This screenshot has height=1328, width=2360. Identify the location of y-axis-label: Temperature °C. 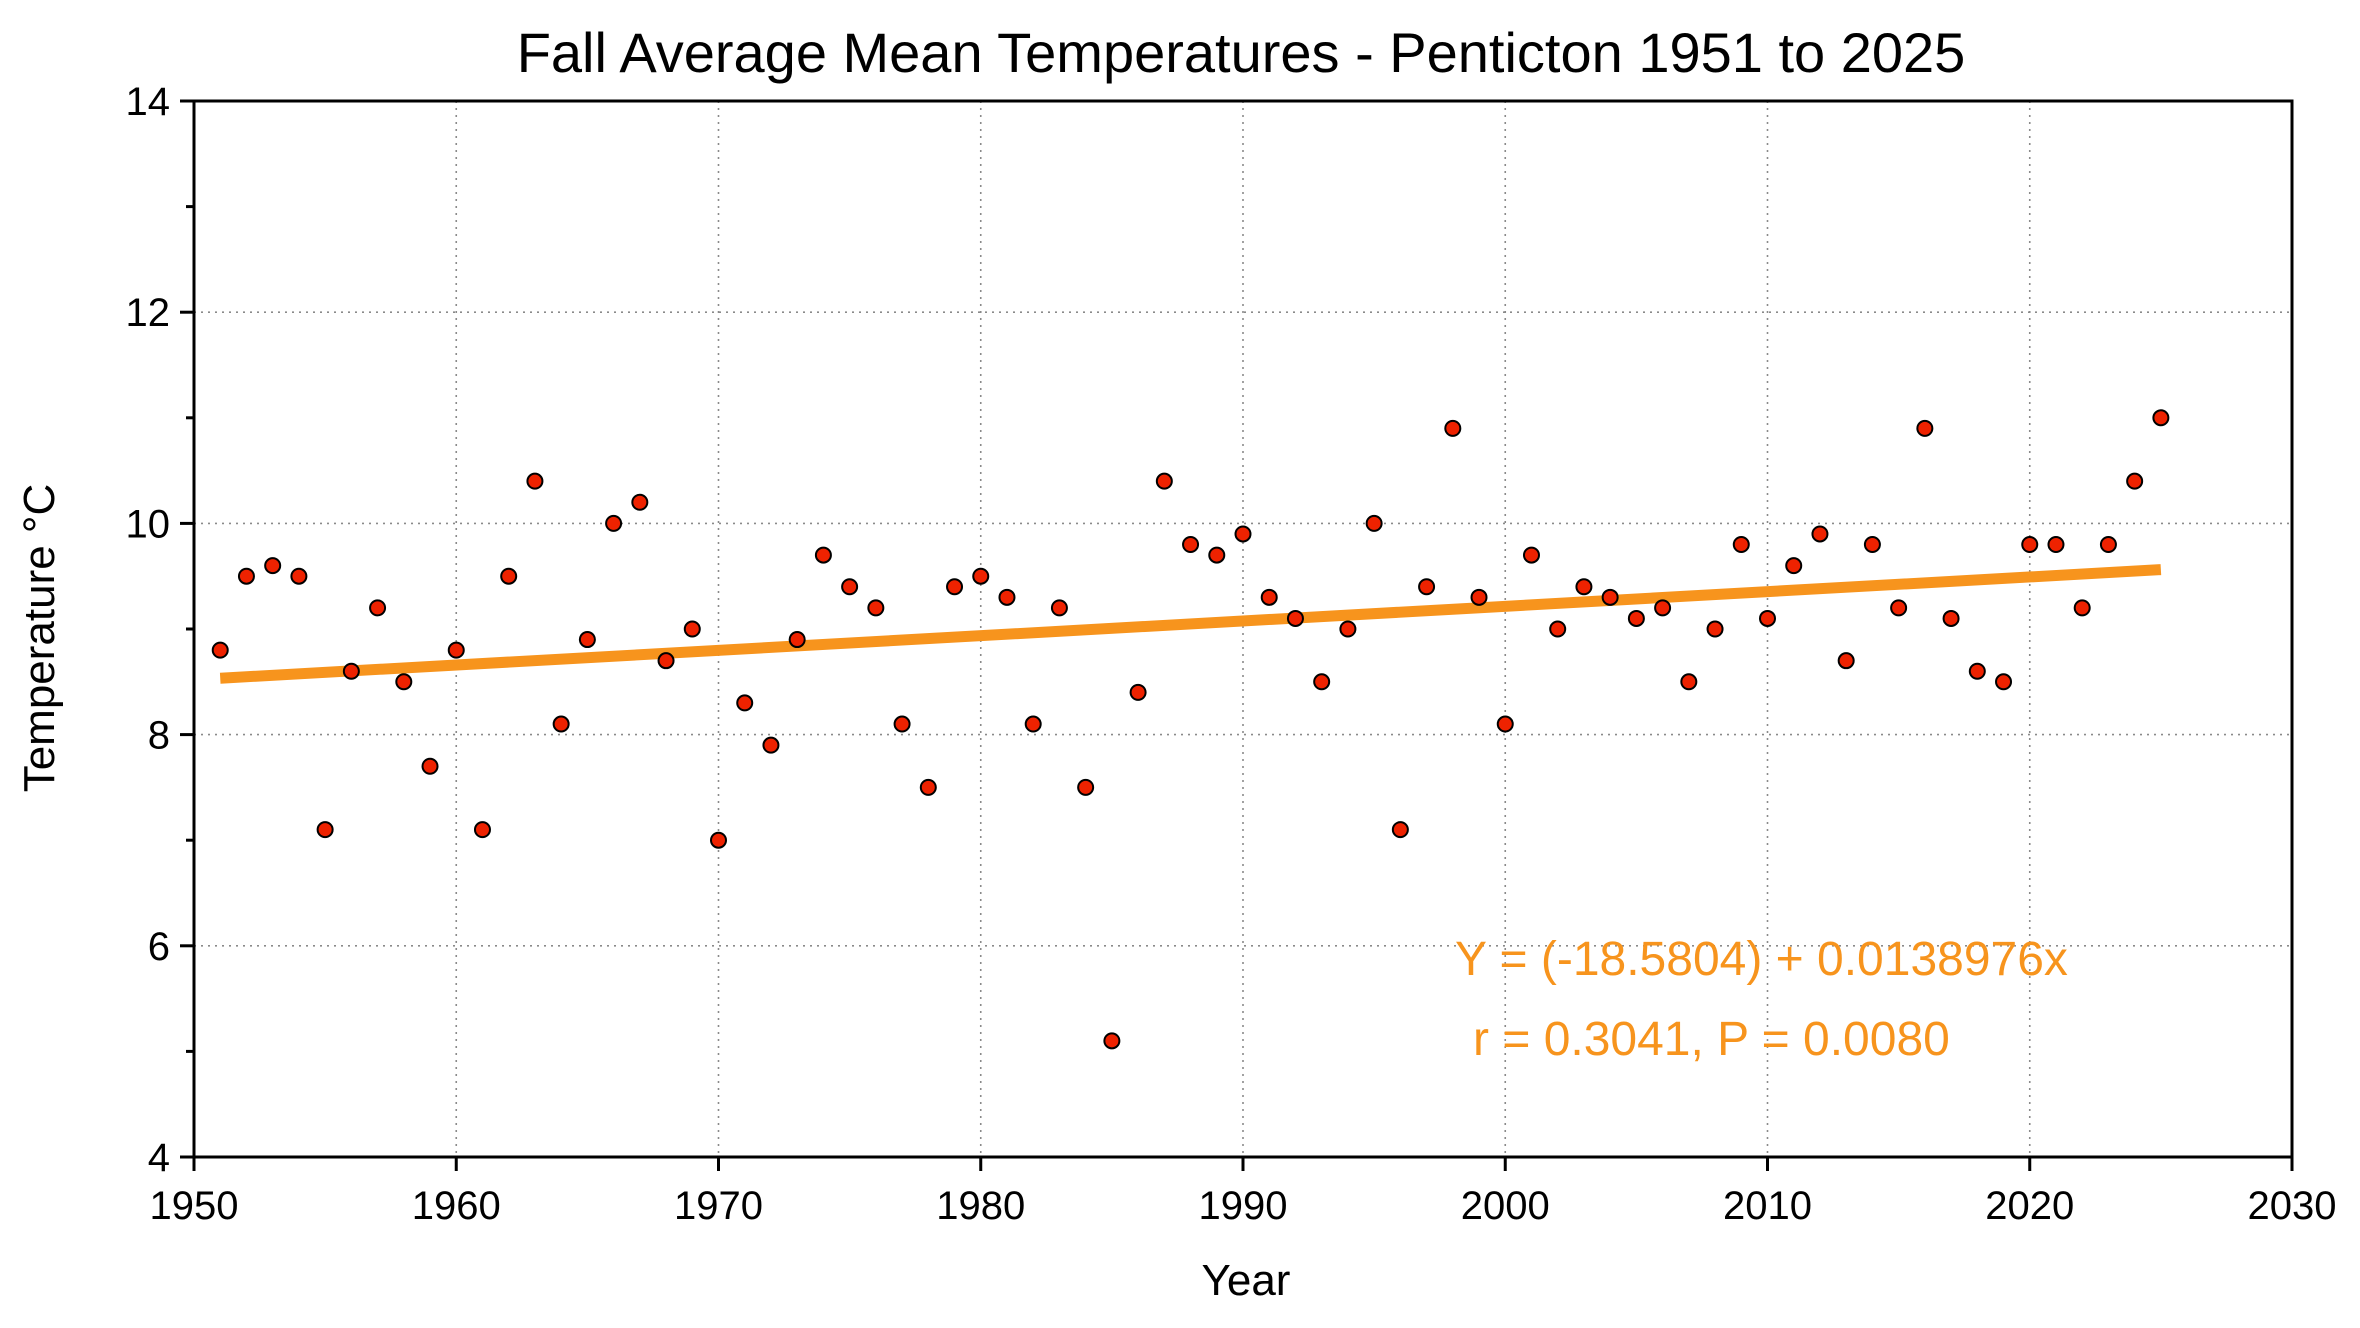
(39, 638).